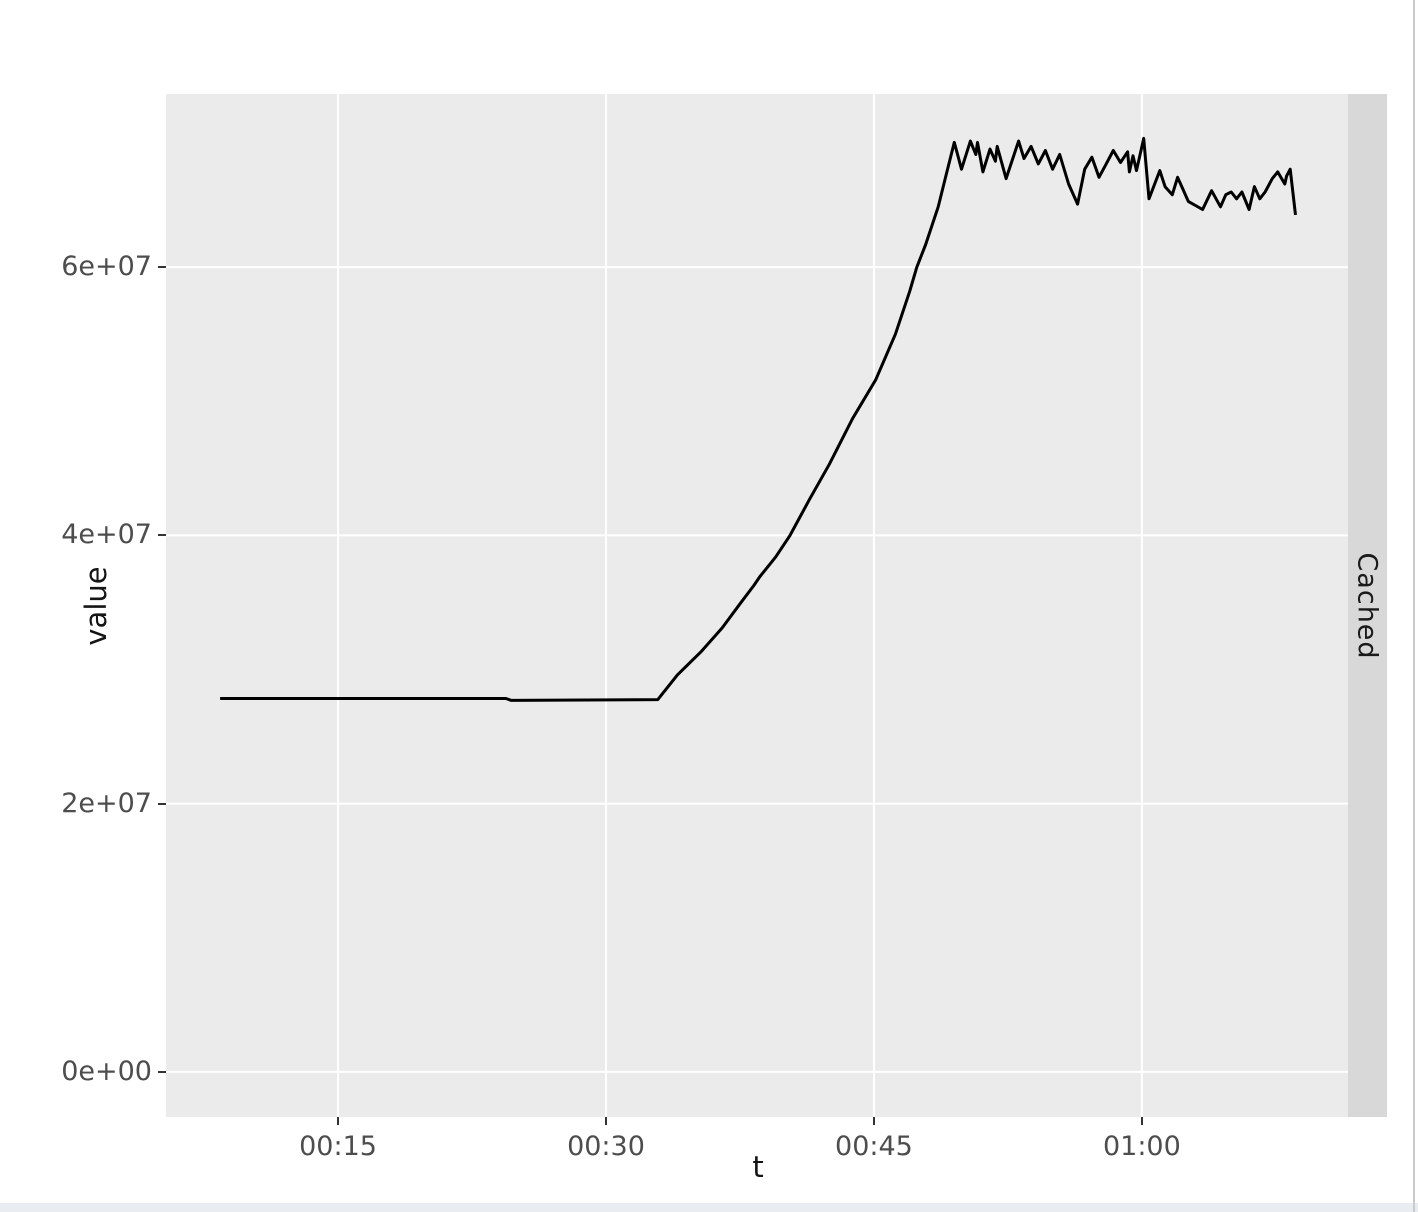 This screenshot has height=1212, width=1418. What do you see at coordinates (709, 1207) in the screenshot?
I see `viewer-bottom-bar` at bounding box center [709, 1207].